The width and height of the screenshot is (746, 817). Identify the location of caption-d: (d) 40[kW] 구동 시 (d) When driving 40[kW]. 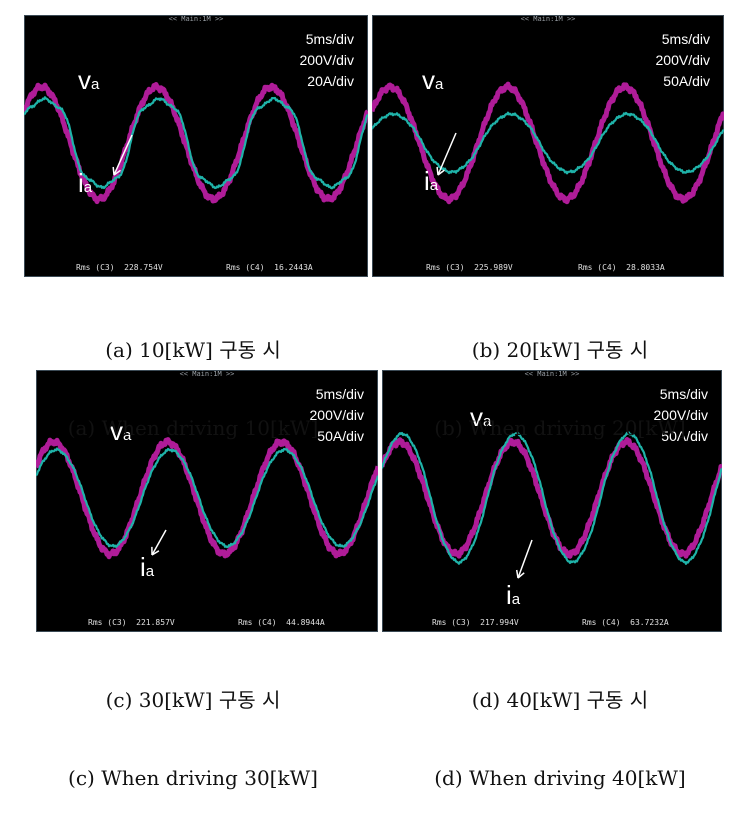
(560, 726).